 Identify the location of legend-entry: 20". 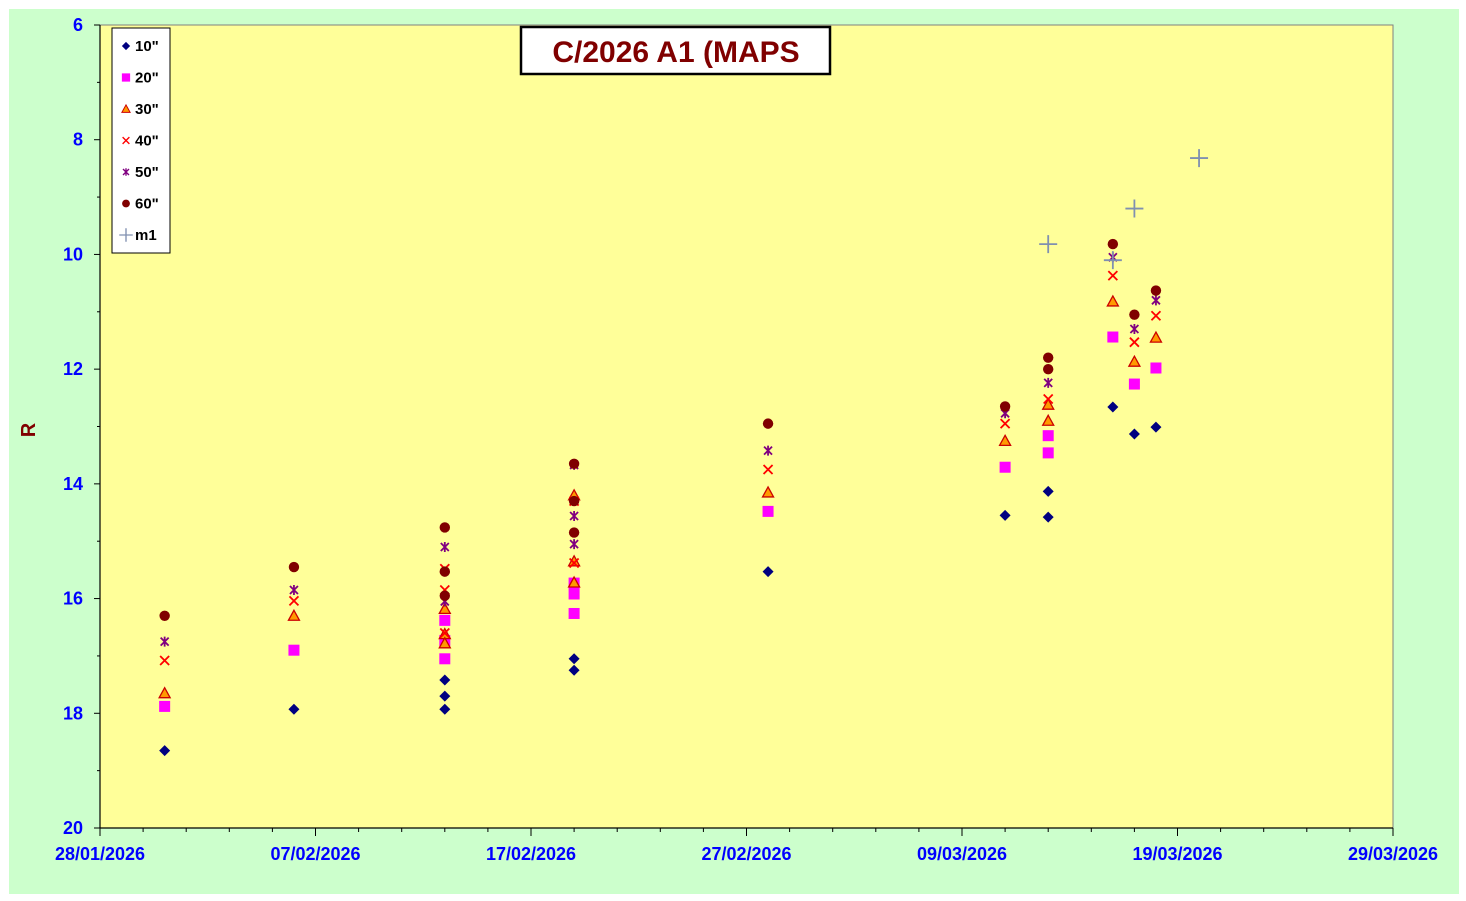
(140, 78).